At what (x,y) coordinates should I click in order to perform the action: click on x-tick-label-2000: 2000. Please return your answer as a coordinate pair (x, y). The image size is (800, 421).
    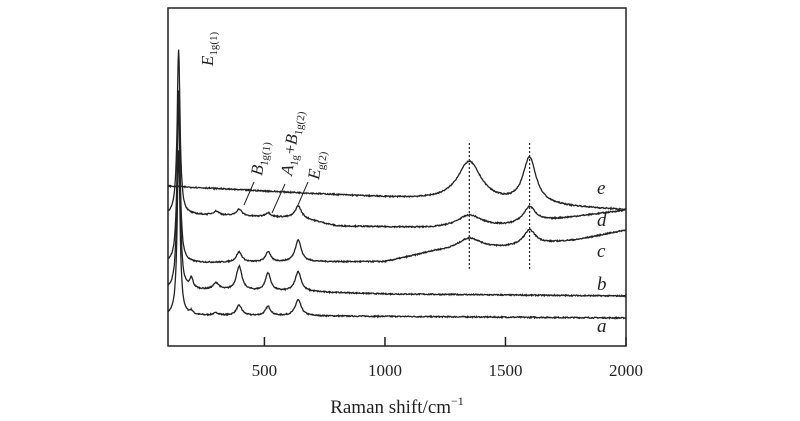
    Looking at the image, I should click on (626, 370).